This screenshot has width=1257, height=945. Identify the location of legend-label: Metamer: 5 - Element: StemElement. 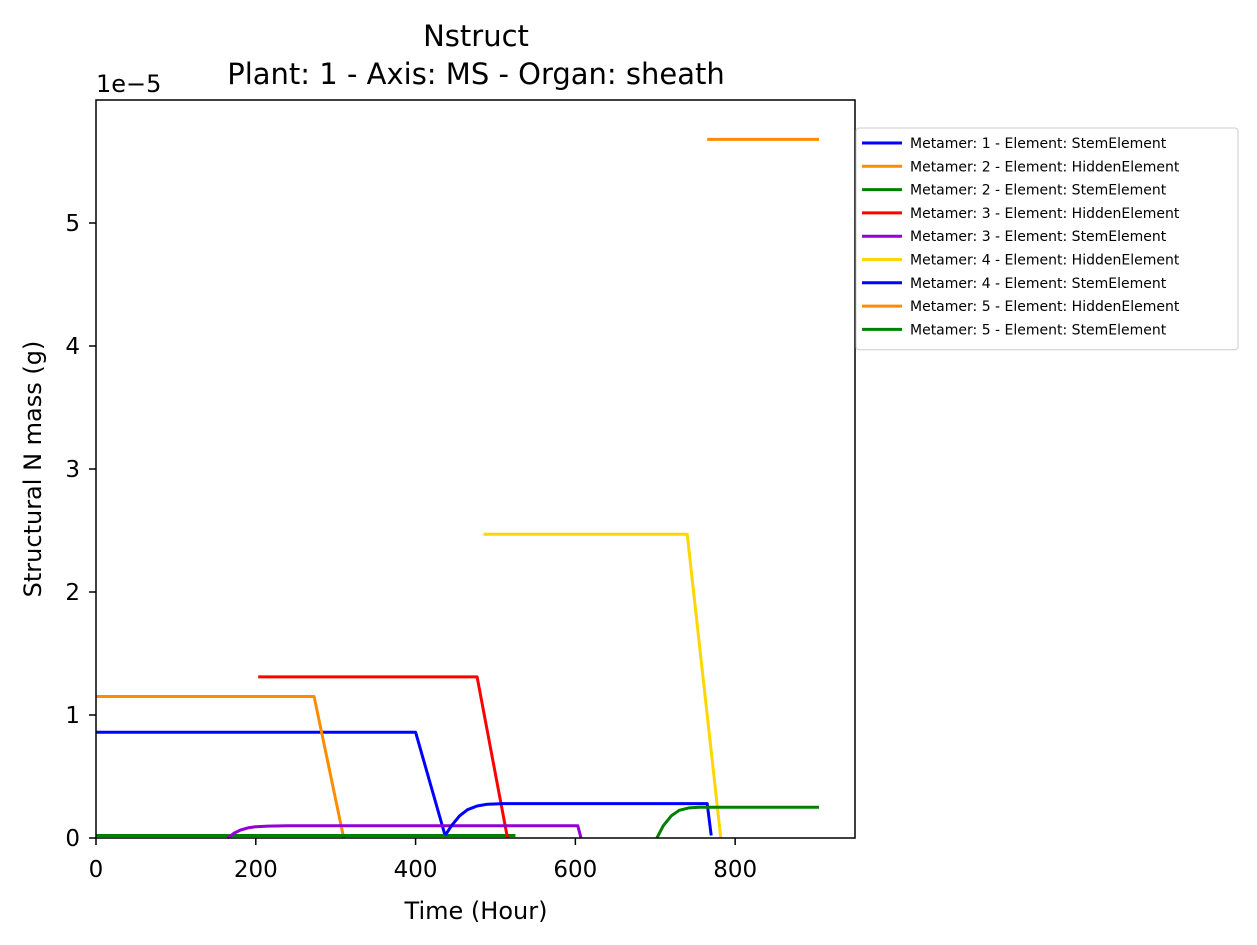
(1038, 330).